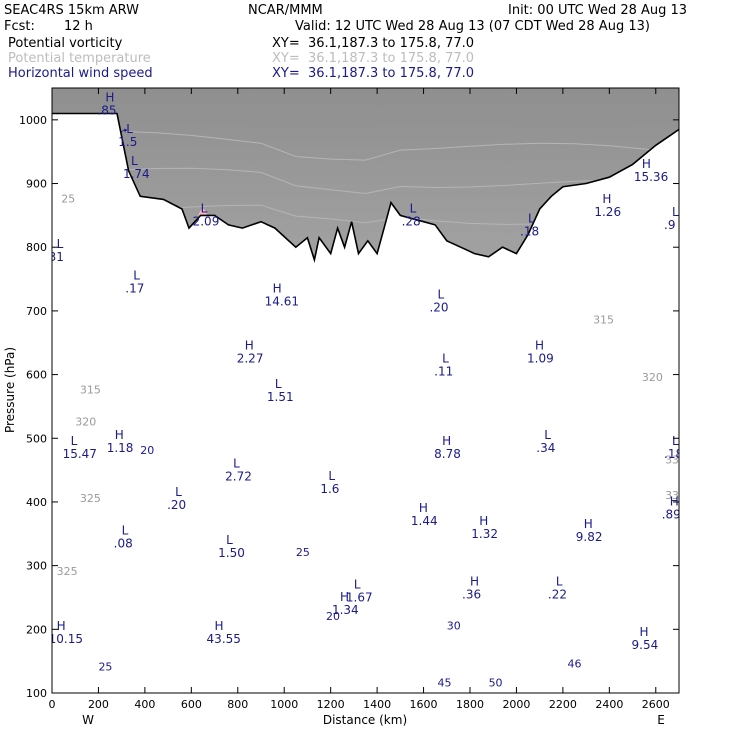 The image size is (740, 740). I want to click on extremum-value: 1.09, so click(540, 359).